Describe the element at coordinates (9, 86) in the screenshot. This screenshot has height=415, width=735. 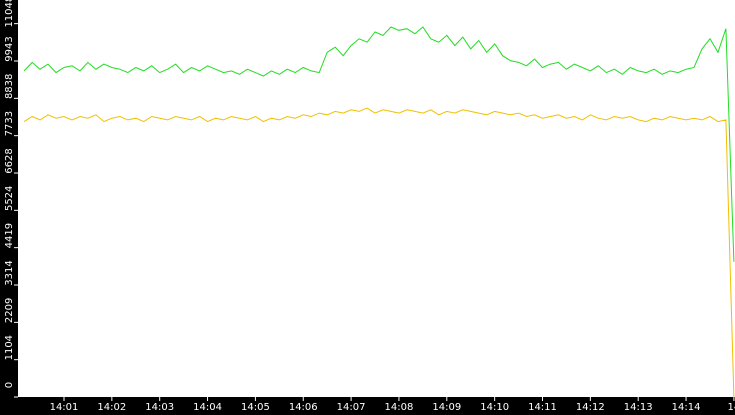
I see `y-tick-label: 8838` at that location.